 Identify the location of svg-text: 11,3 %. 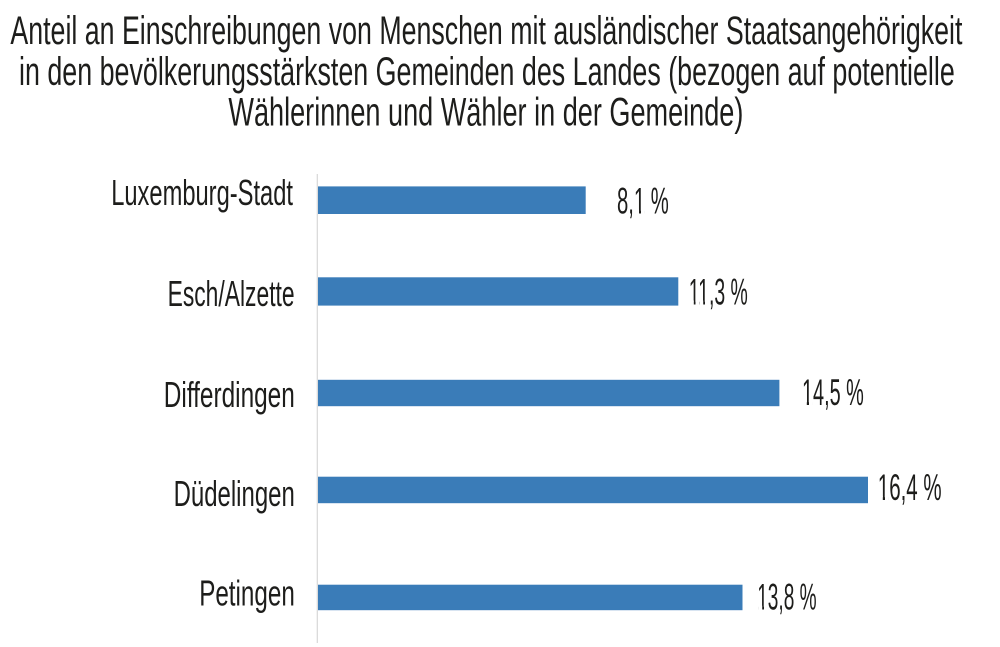
(718, 292).